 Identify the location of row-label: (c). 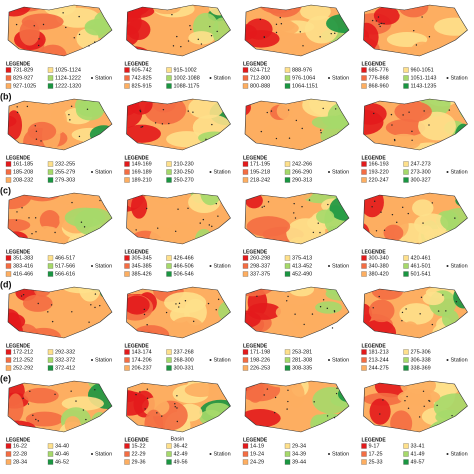
(5, 190).